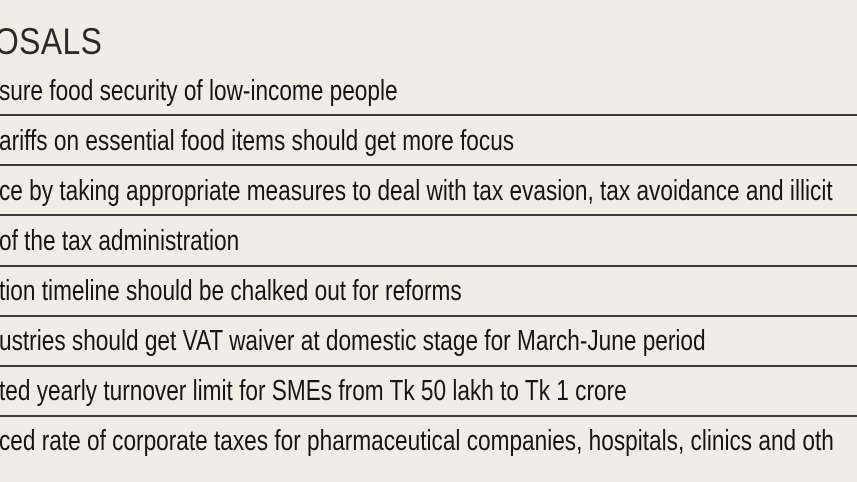  I want to click on proposal-text: sure food security of low-income people, so click(199, 91).